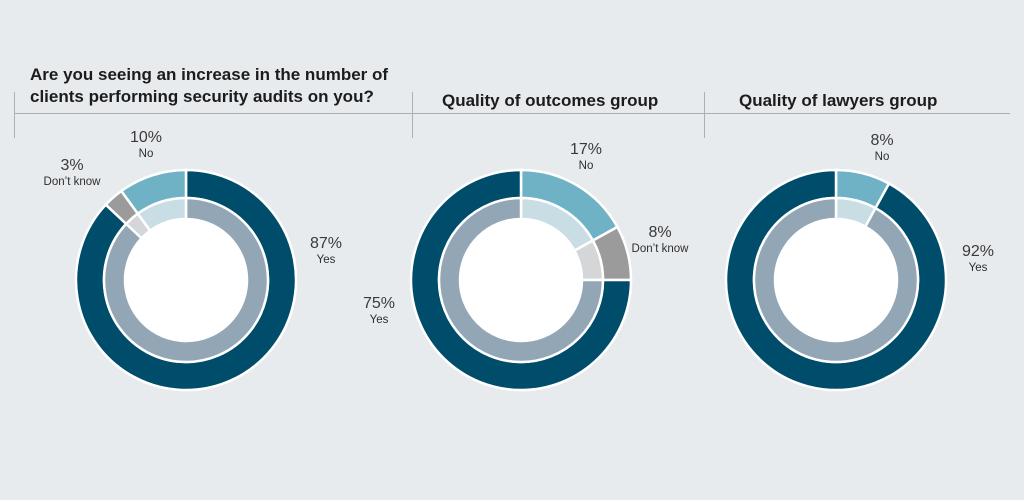 The height and width of the screenshot is (500, 1024). I want to click on panel-divider-right, so click(704, 115).